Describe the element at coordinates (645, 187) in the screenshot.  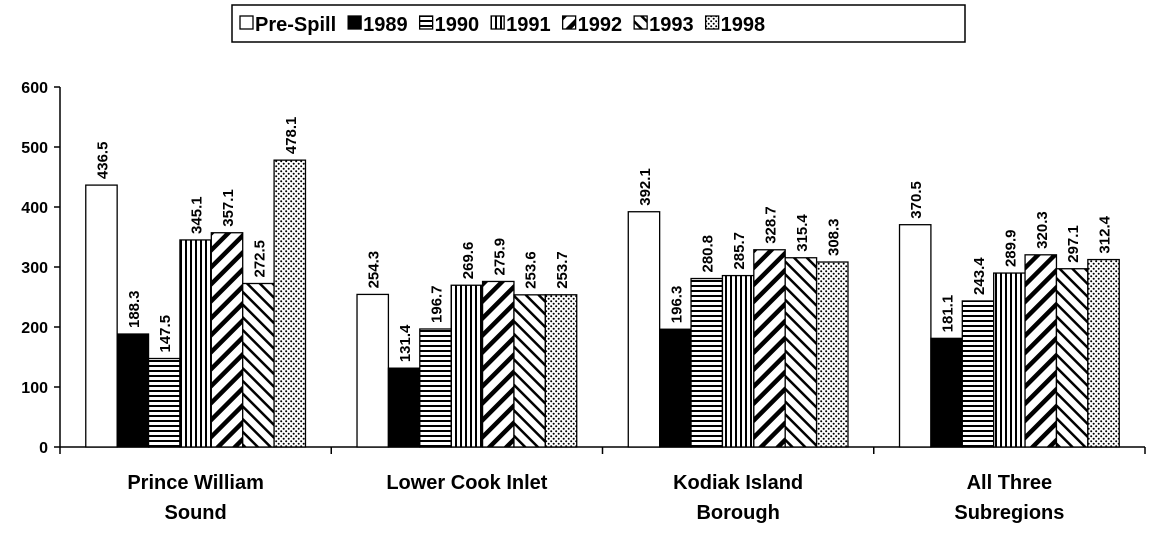
I see `value-label: 392.1` at that location.